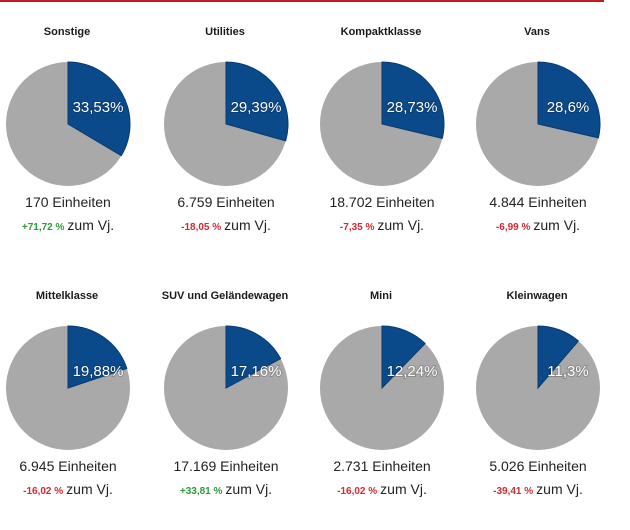  I want to click on chart-title: Mittelklasse, so click(67, 296).